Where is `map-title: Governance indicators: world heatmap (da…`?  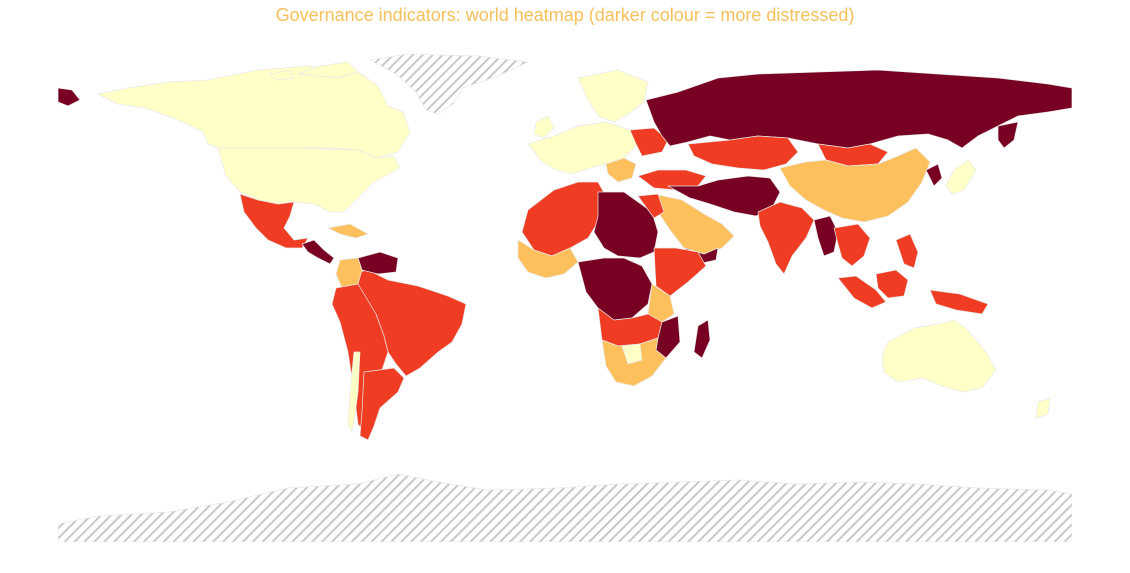 map-title: Governance indicators: world heatmap (da… is located at coordinates (565, 15).